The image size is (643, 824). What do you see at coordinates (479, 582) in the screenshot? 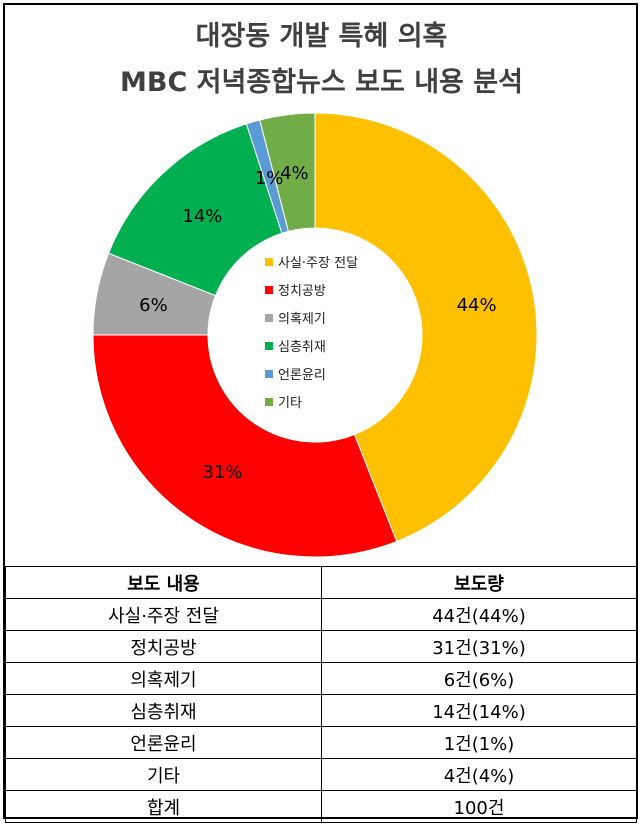
I see `column-header-volume: 보도량` at bounding box center [479, 582].